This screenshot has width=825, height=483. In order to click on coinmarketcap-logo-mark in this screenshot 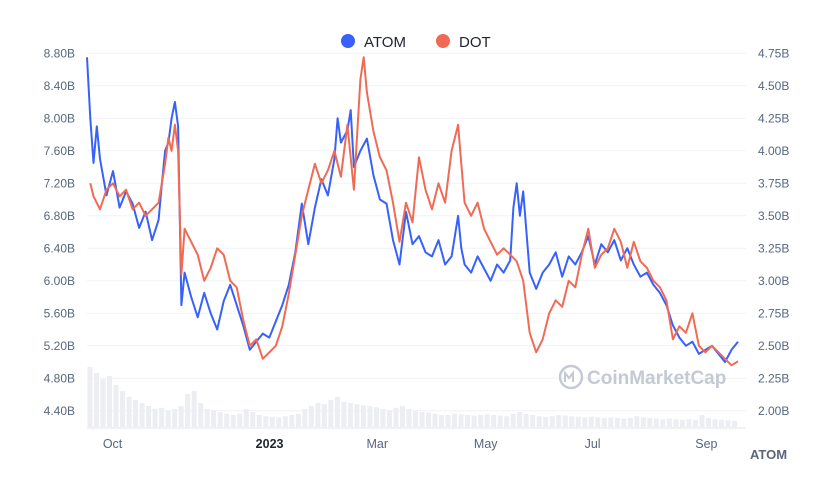, I will do `click(569, 376)`.